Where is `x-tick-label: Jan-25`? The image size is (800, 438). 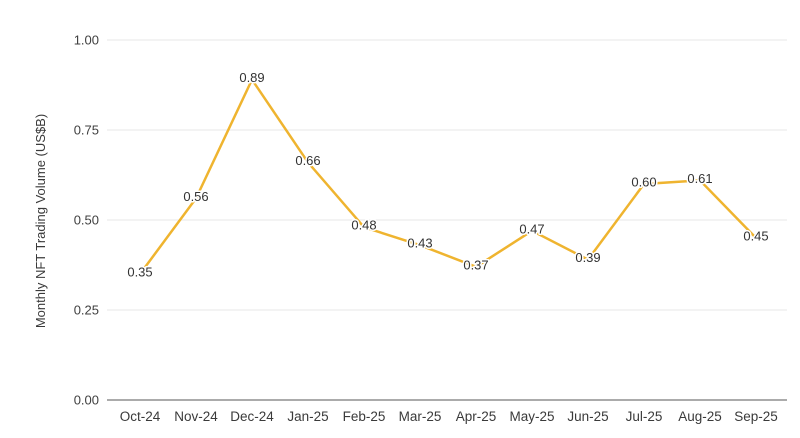
x-tick-label: Jan-25 is located at coordinates (307, 416).